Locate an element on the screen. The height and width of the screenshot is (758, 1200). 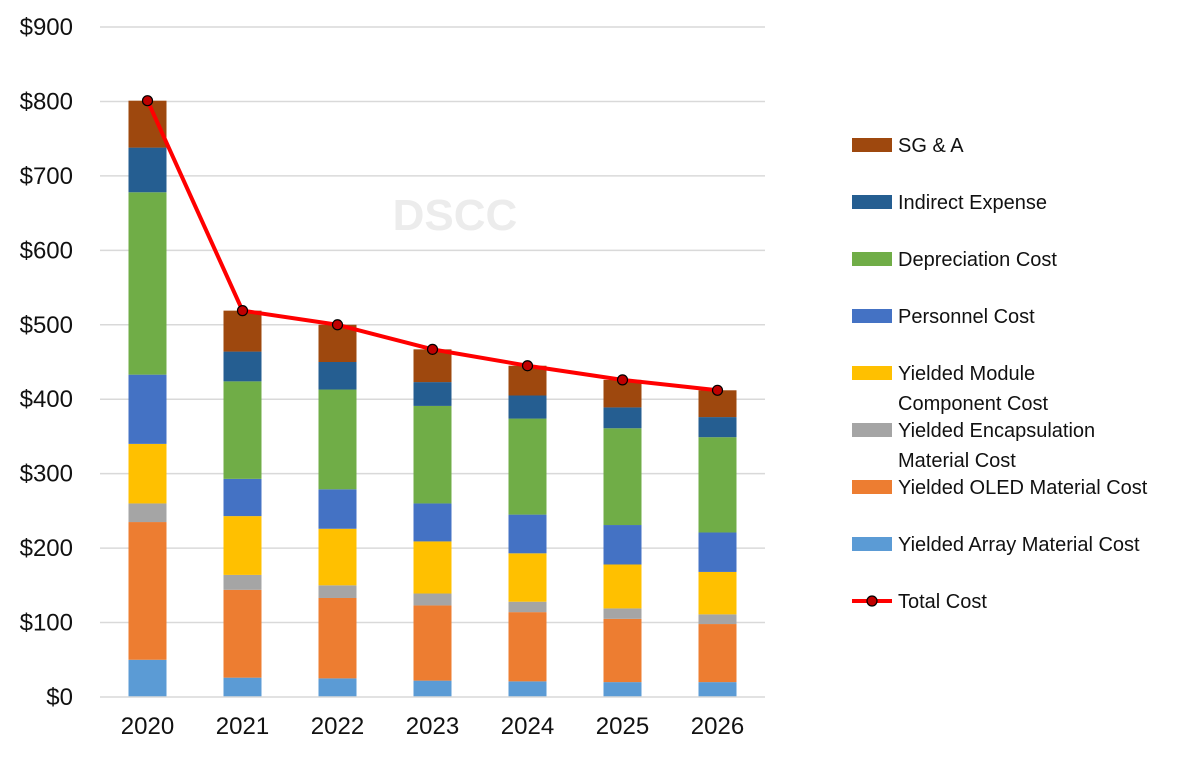
legend-label: Yielded OLED Material Cost is located at coordinates (1023, 488).